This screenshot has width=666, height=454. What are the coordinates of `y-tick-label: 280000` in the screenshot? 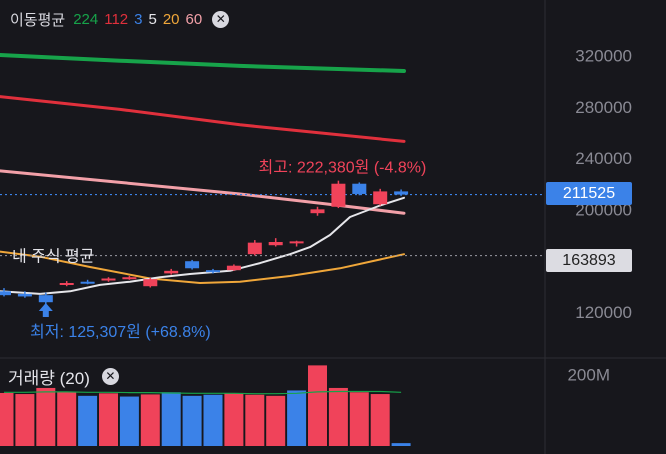 It's located at (603, 107).